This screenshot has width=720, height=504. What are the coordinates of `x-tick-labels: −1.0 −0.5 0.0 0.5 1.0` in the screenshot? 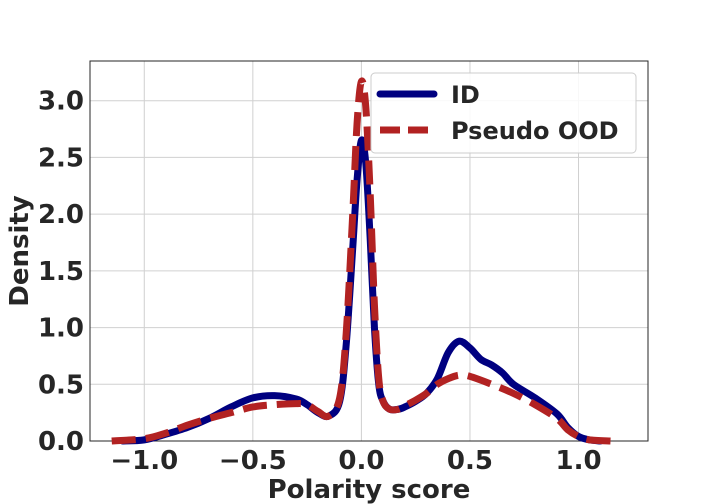 It's located at (355, 461).